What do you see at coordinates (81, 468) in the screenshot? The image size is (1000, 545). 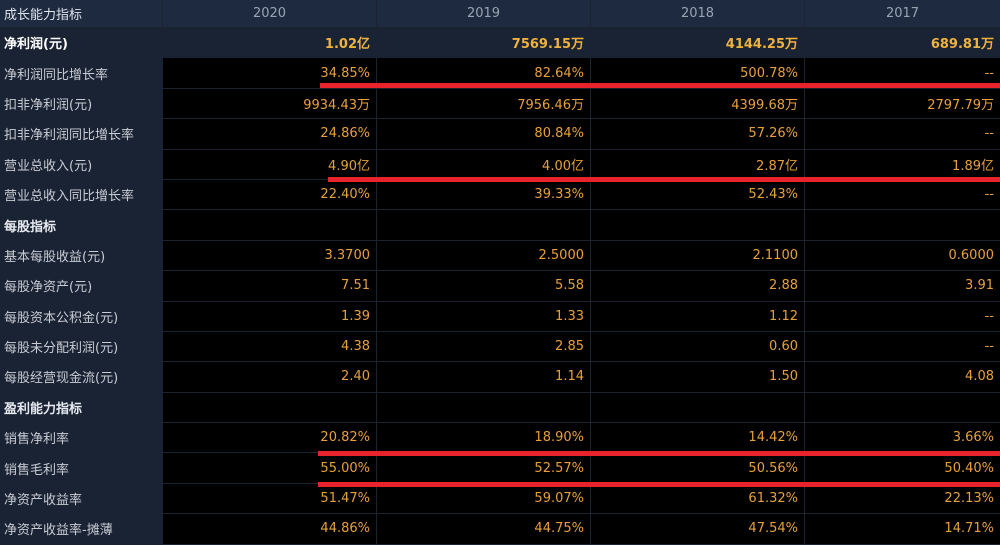 I see `row-label: 销售毛利率` at bounding box center [81, 468].